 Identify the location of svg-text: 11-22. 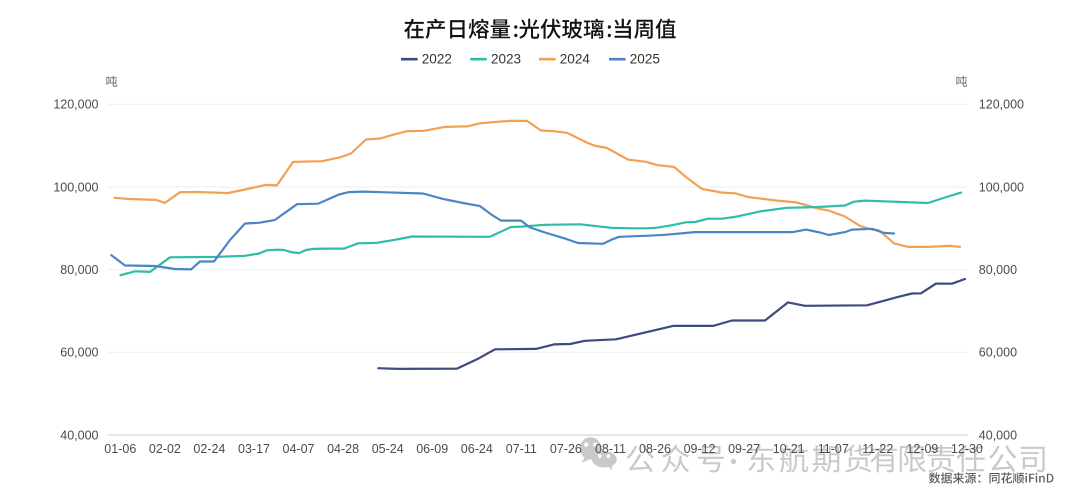
(877, 449).